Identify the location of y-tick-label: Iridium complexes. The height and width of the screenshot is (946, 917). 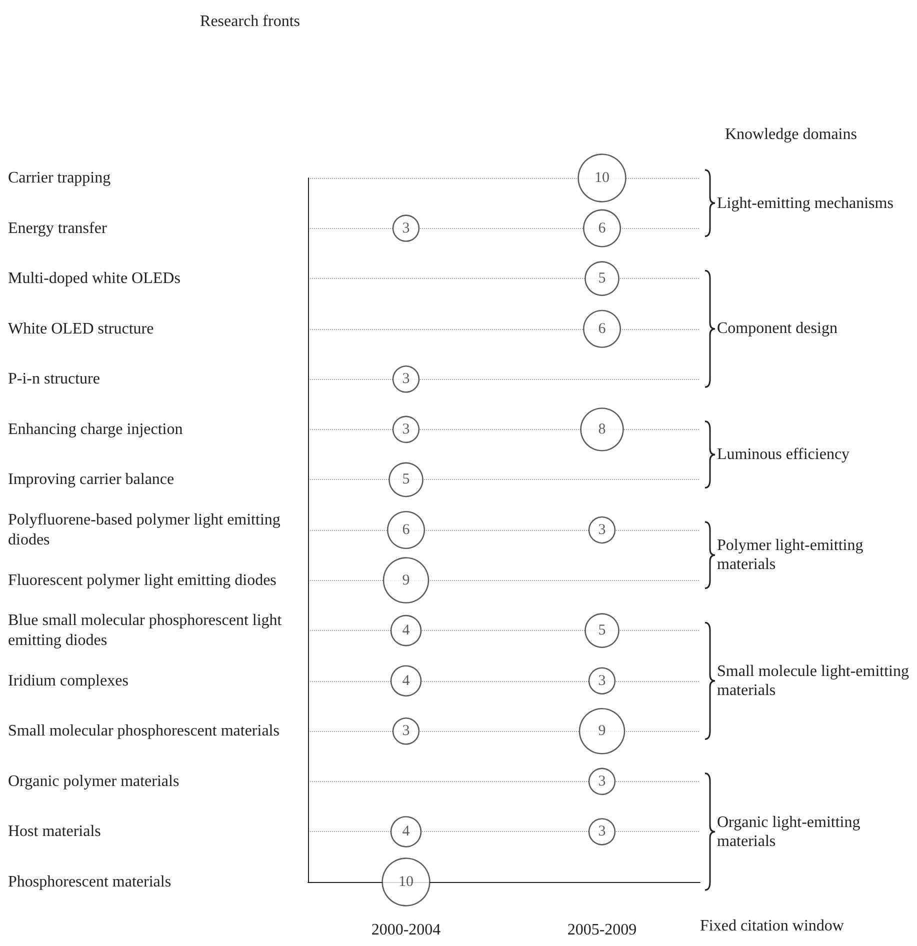
(68, 681).